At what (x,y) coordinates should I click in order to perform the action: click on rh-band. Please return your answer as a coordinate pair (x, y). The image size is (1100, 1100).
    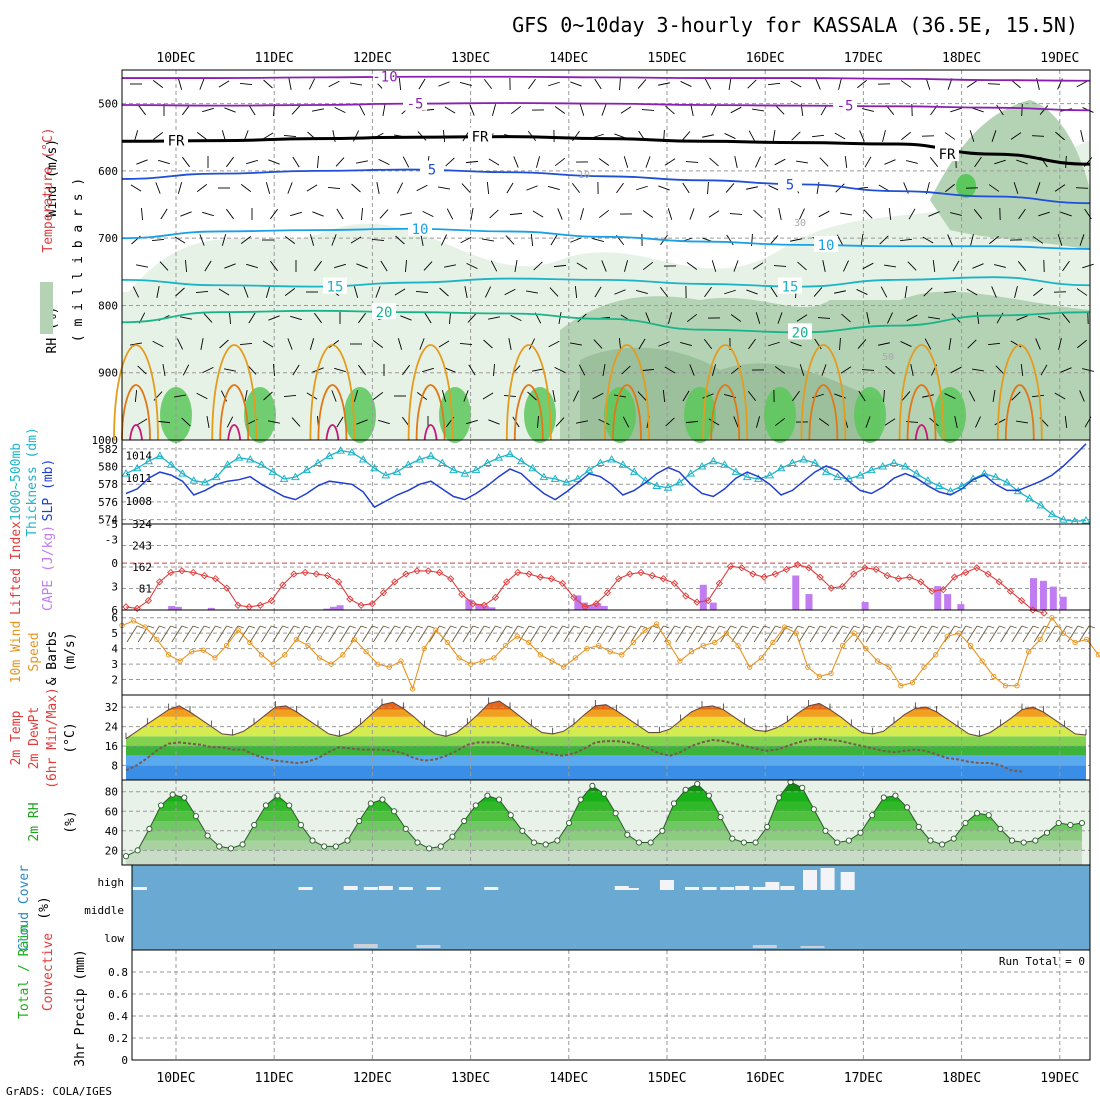
    Looking at the image, I should click on (604, 816).